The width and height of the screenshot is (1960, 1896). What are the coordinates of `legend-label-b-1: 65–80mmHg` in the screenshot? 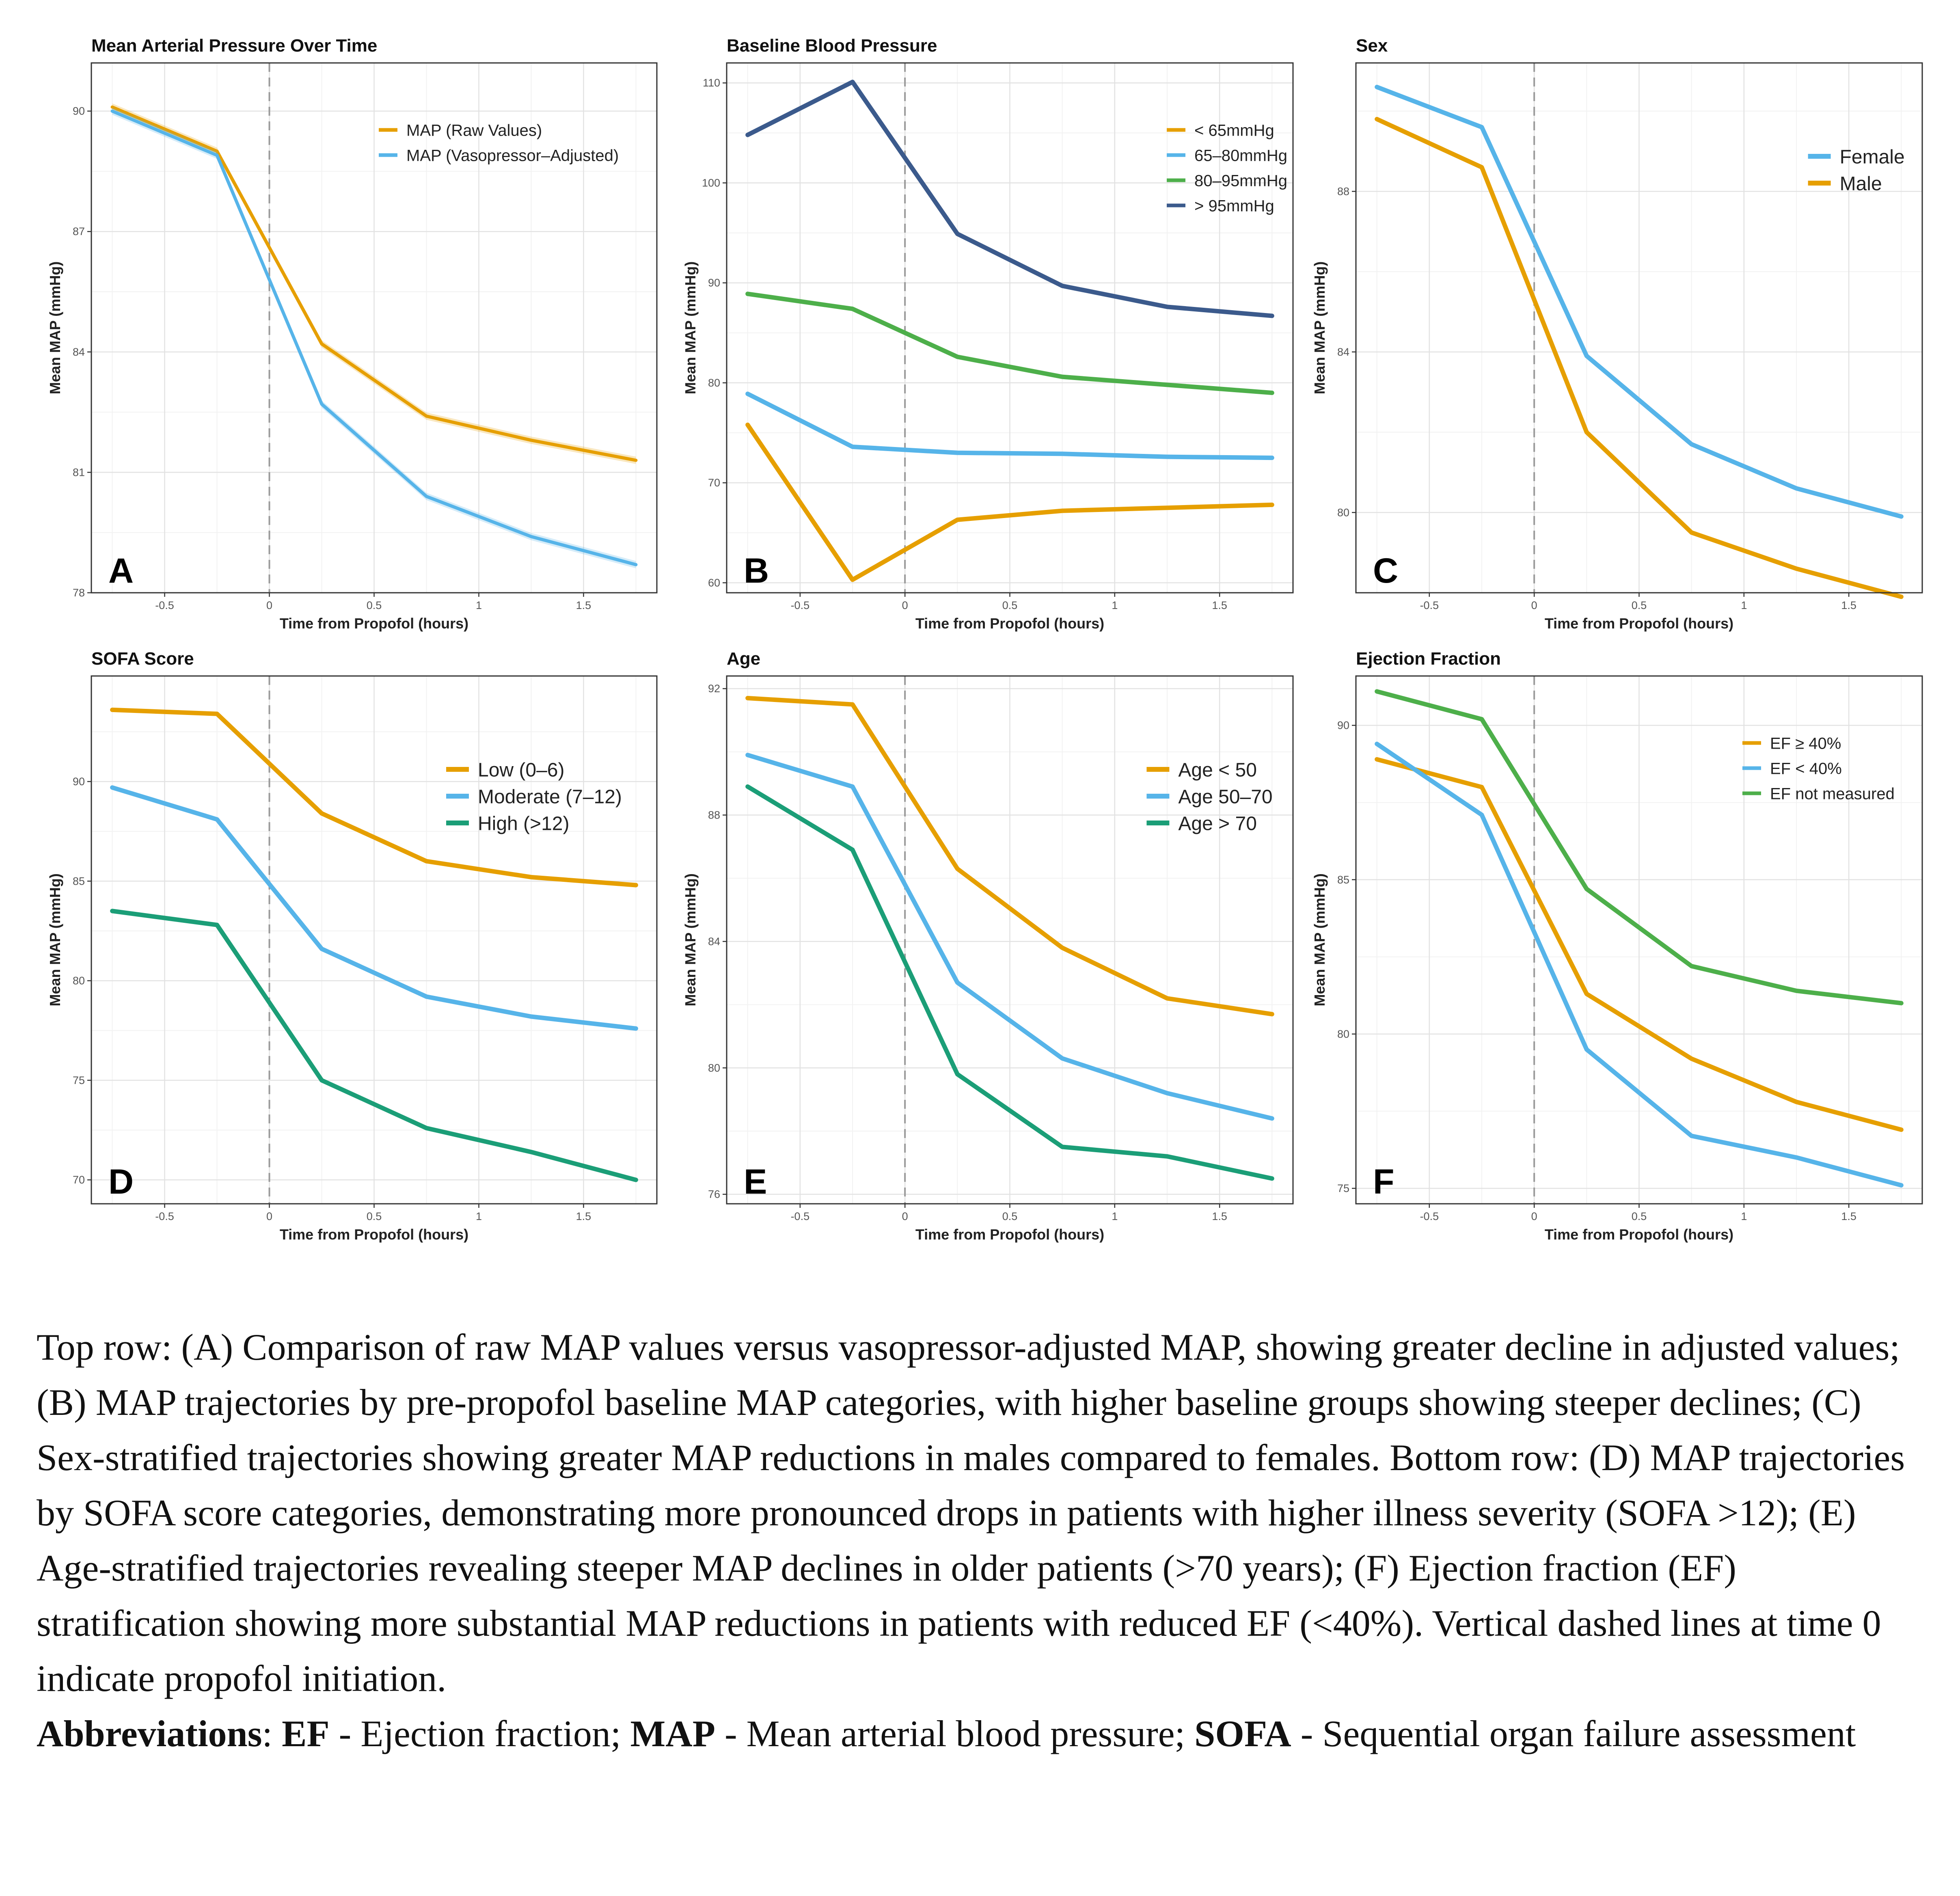 It's located at (1240, 155).